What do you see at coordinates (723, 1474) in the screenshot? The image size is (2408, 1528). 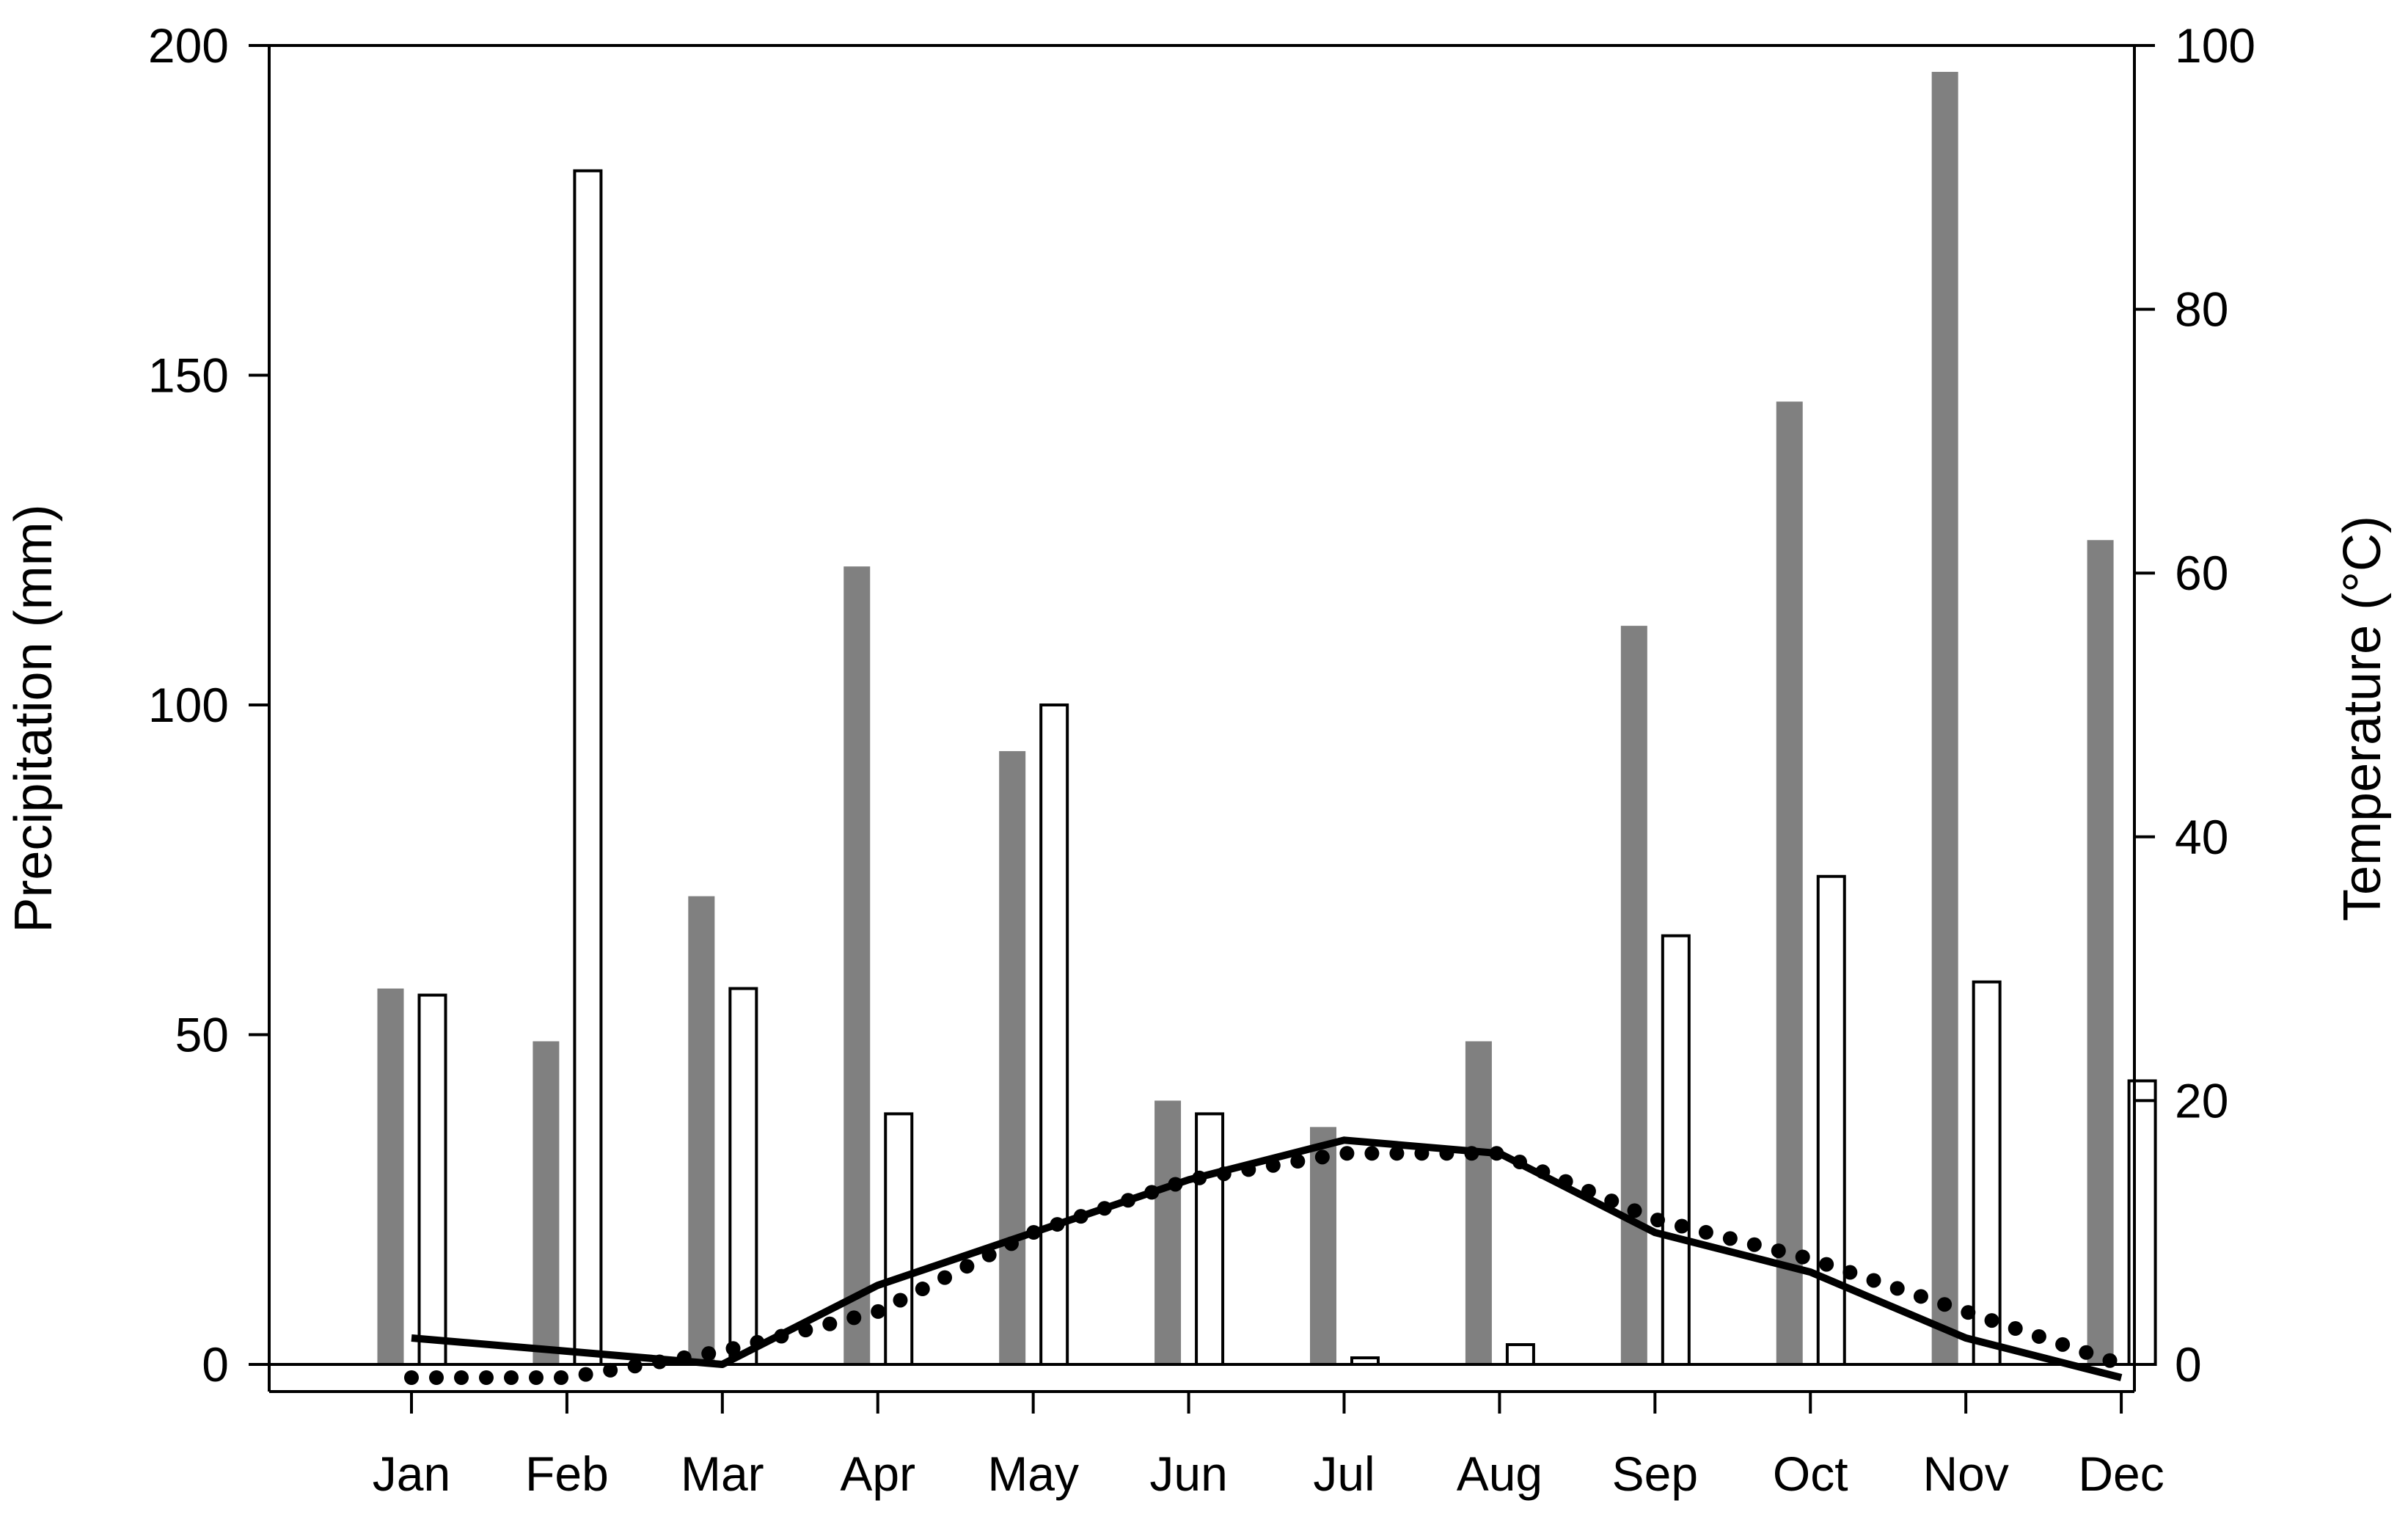 I see `x-tick-label-mar: Mar` at bounding box center [723, 1474].